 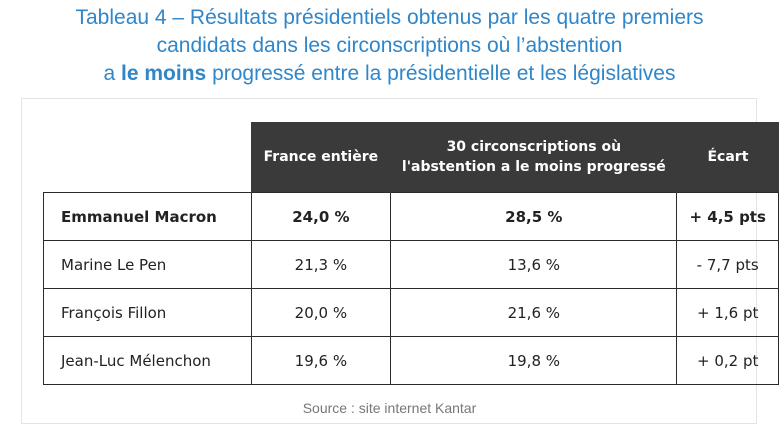 What do you see at coordinates (321, 264) in the screenshot?
I see `france-value: 21,3 %` at bounding box center [321, 264].